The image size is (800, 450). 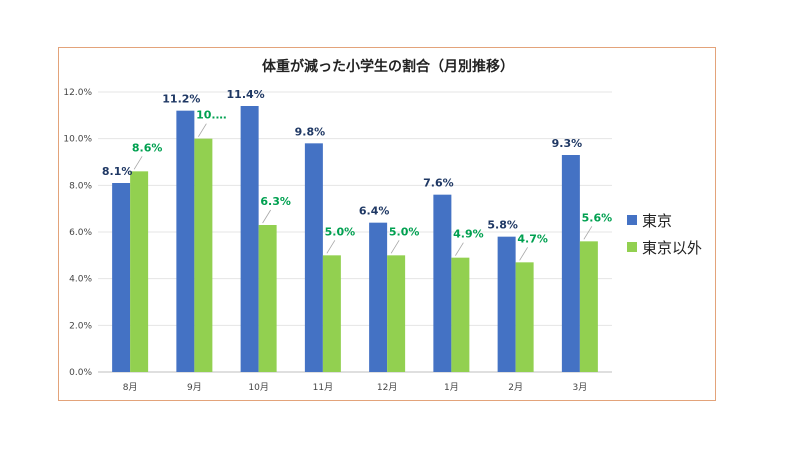 What do you see at coordinates (468, 234) in the screenshot?
I see `data-label: 4.9%` at bounding box center [468, 234].